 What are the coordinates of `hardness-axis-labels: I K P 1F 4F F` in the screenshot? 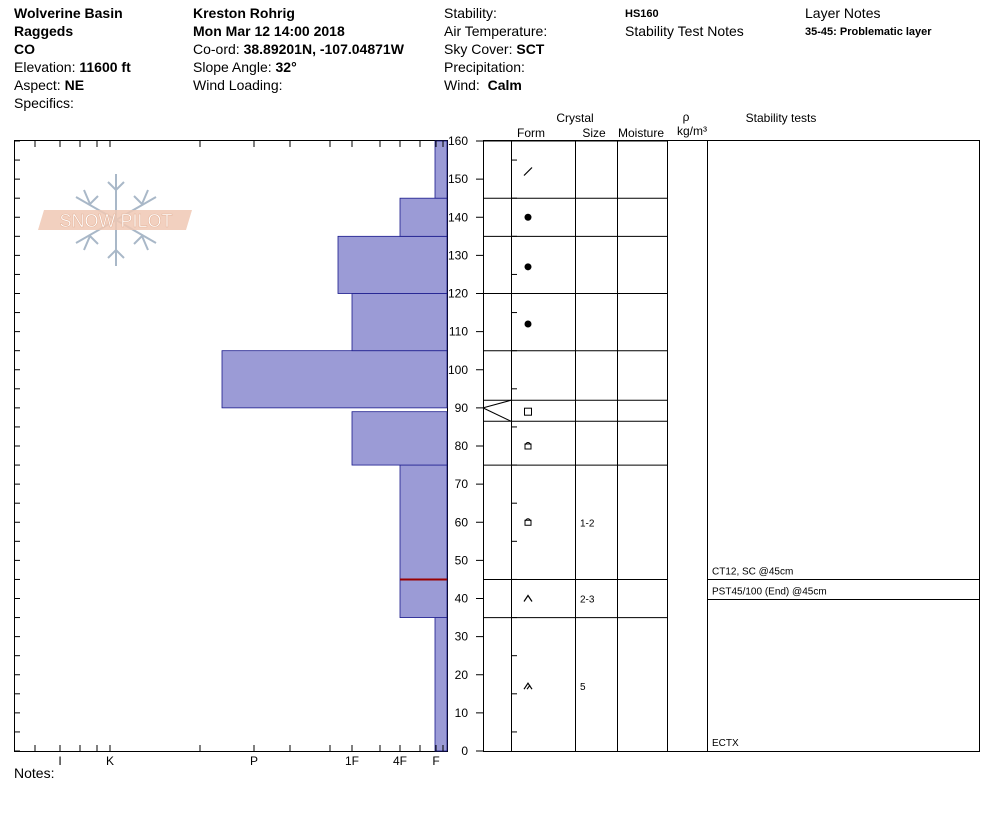 It's located at (248, 761).